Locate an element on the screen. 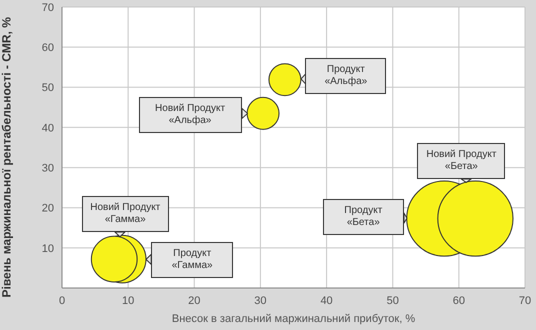  x-tick-label: 30 is located at coordinates (260, 300).